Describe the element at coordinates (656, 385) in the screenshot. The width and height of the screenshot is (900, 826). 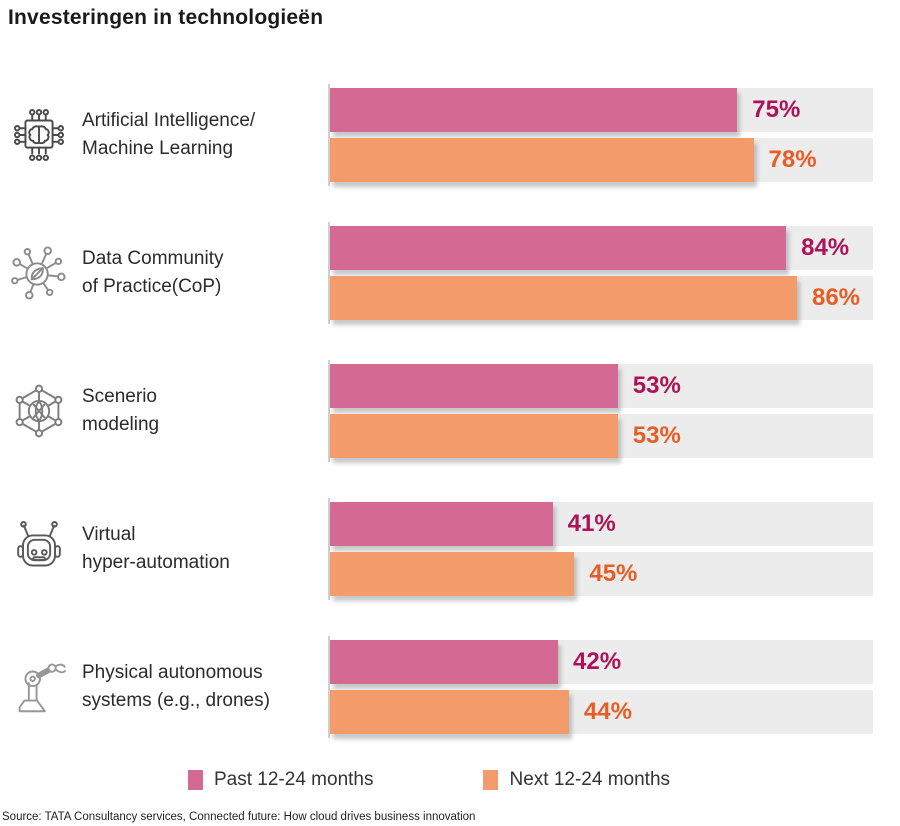
I see `bar-value-past: 53%` at that location.